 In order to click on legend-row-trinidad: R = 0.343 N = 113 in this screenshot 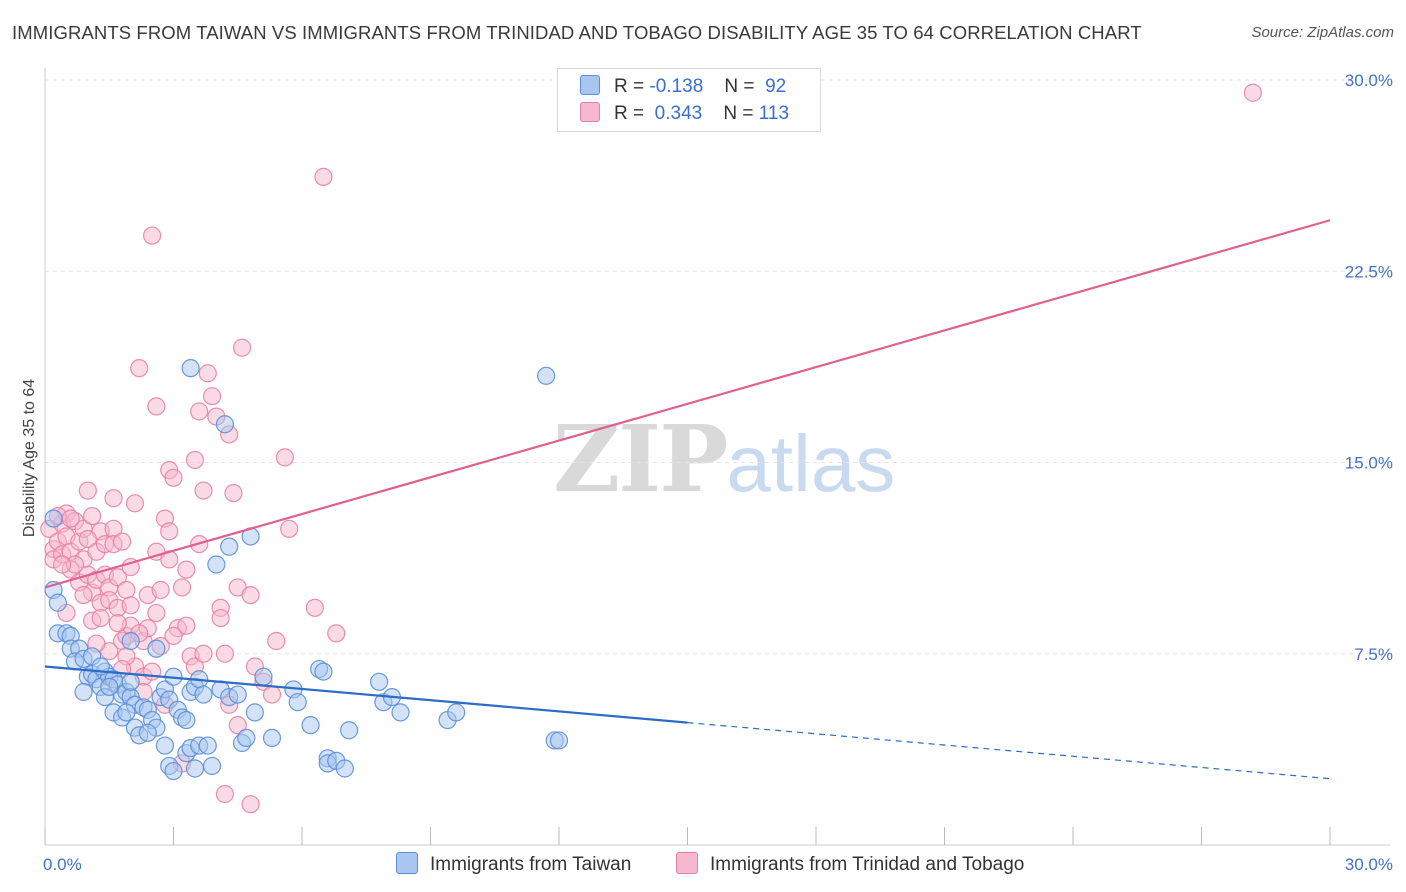, I will do `click(684, 114)`.